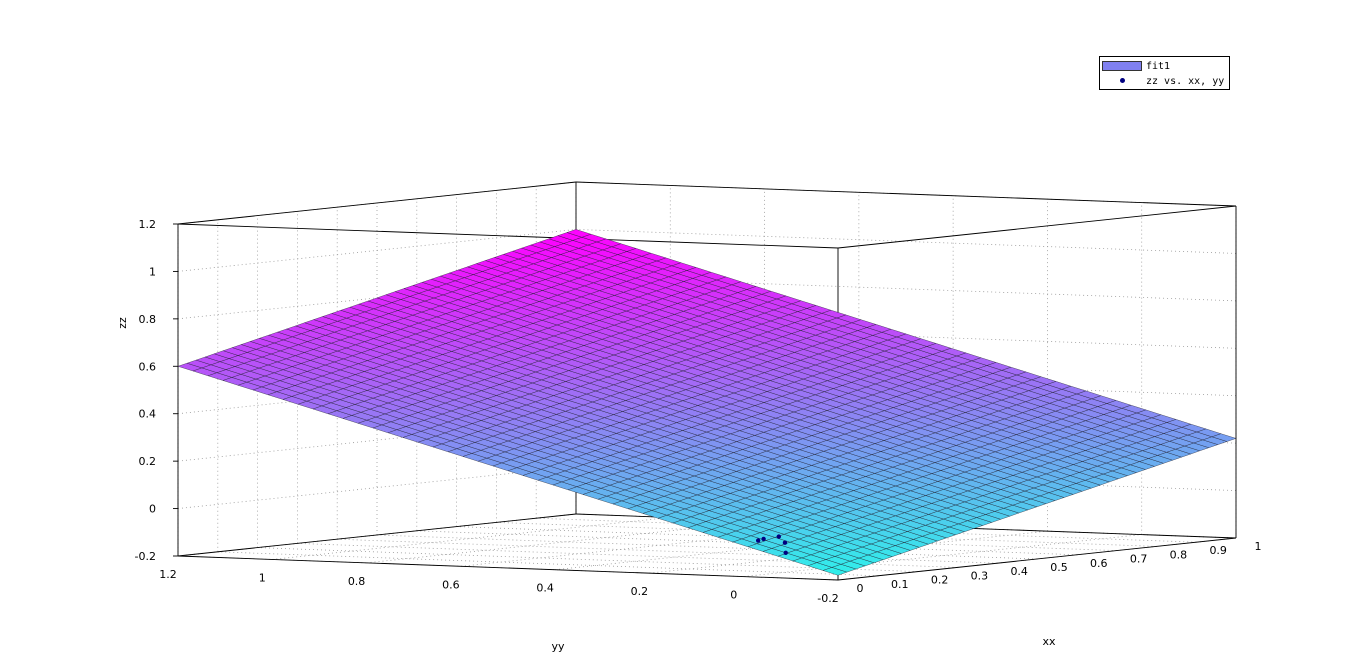  I want to click on legend-swatch-fit1, so click(1122, 66).